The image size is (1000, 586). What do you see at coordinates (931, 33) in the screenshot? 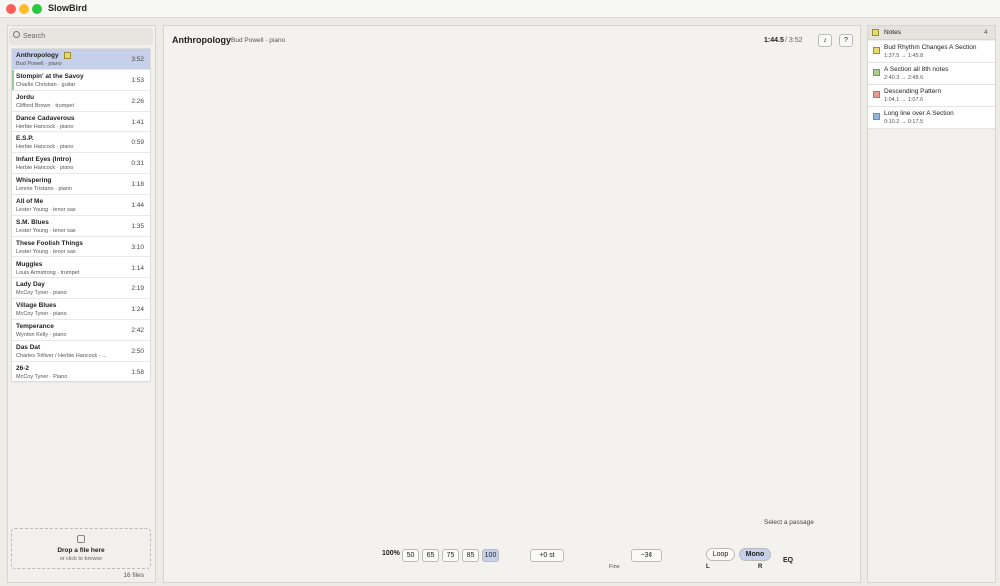
I see `notes-header` at bounding box center [931, 33].